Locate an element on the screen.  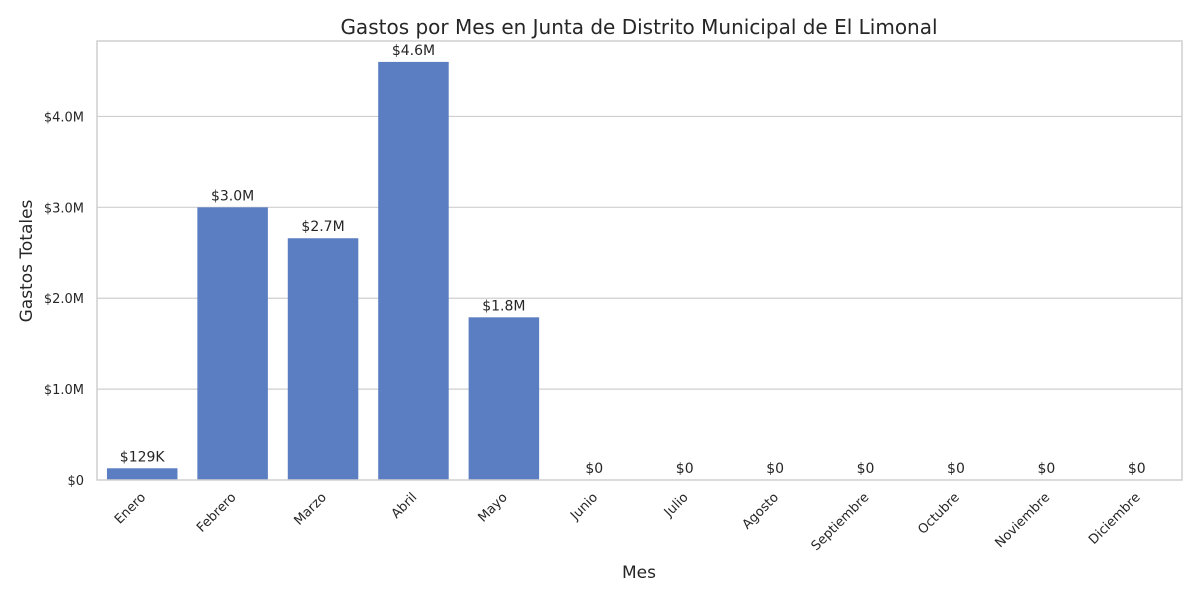
y-tick-label: $1.0M is located at coordinates (64, 390).